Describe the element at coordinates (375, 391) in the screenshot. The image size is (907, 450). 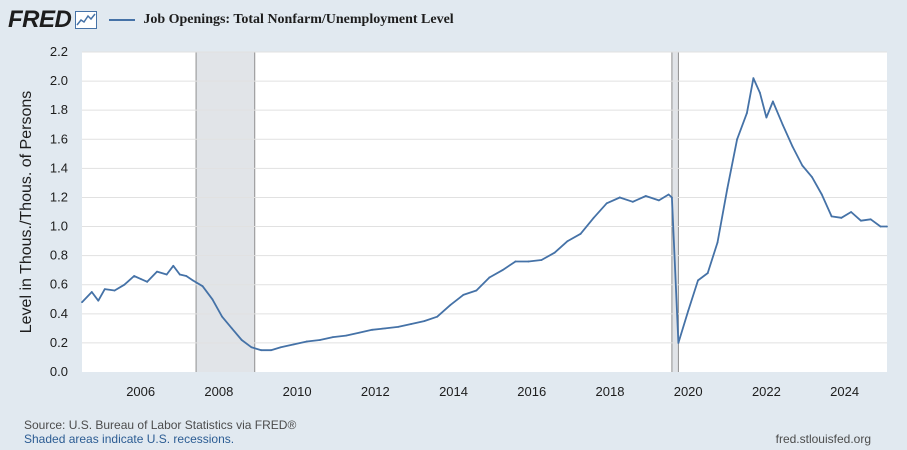
I see `x-tick-label: 2012` at that location.